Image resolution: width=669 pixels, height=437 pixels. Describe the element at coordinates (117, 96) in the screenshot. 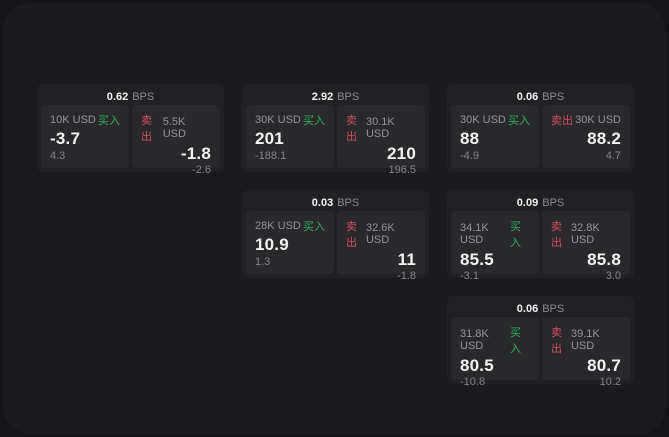

I see `bps-value: 0.62` at that location.